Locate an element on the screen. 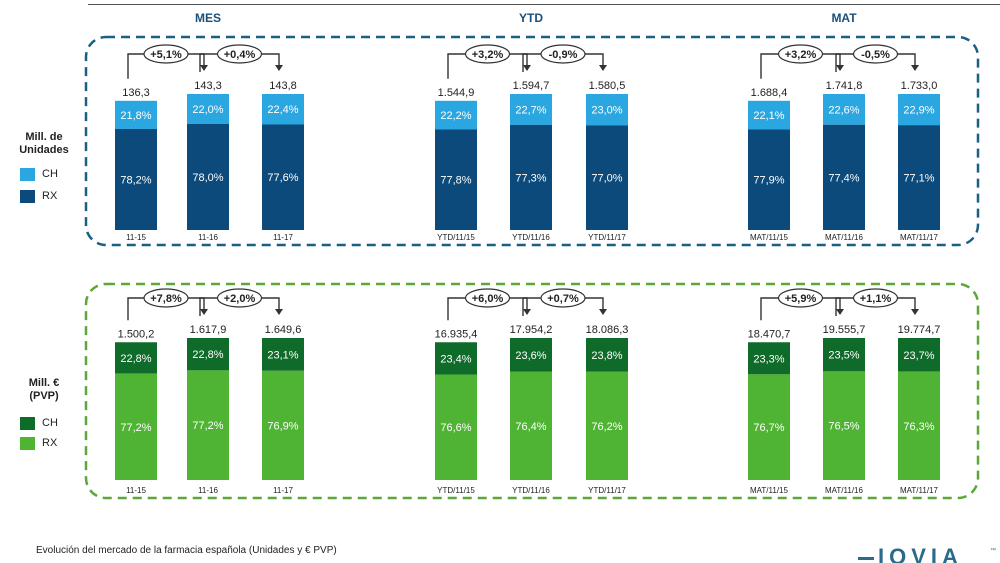  bar-rx-label: 76,9% is located at coordinates (282, 426).